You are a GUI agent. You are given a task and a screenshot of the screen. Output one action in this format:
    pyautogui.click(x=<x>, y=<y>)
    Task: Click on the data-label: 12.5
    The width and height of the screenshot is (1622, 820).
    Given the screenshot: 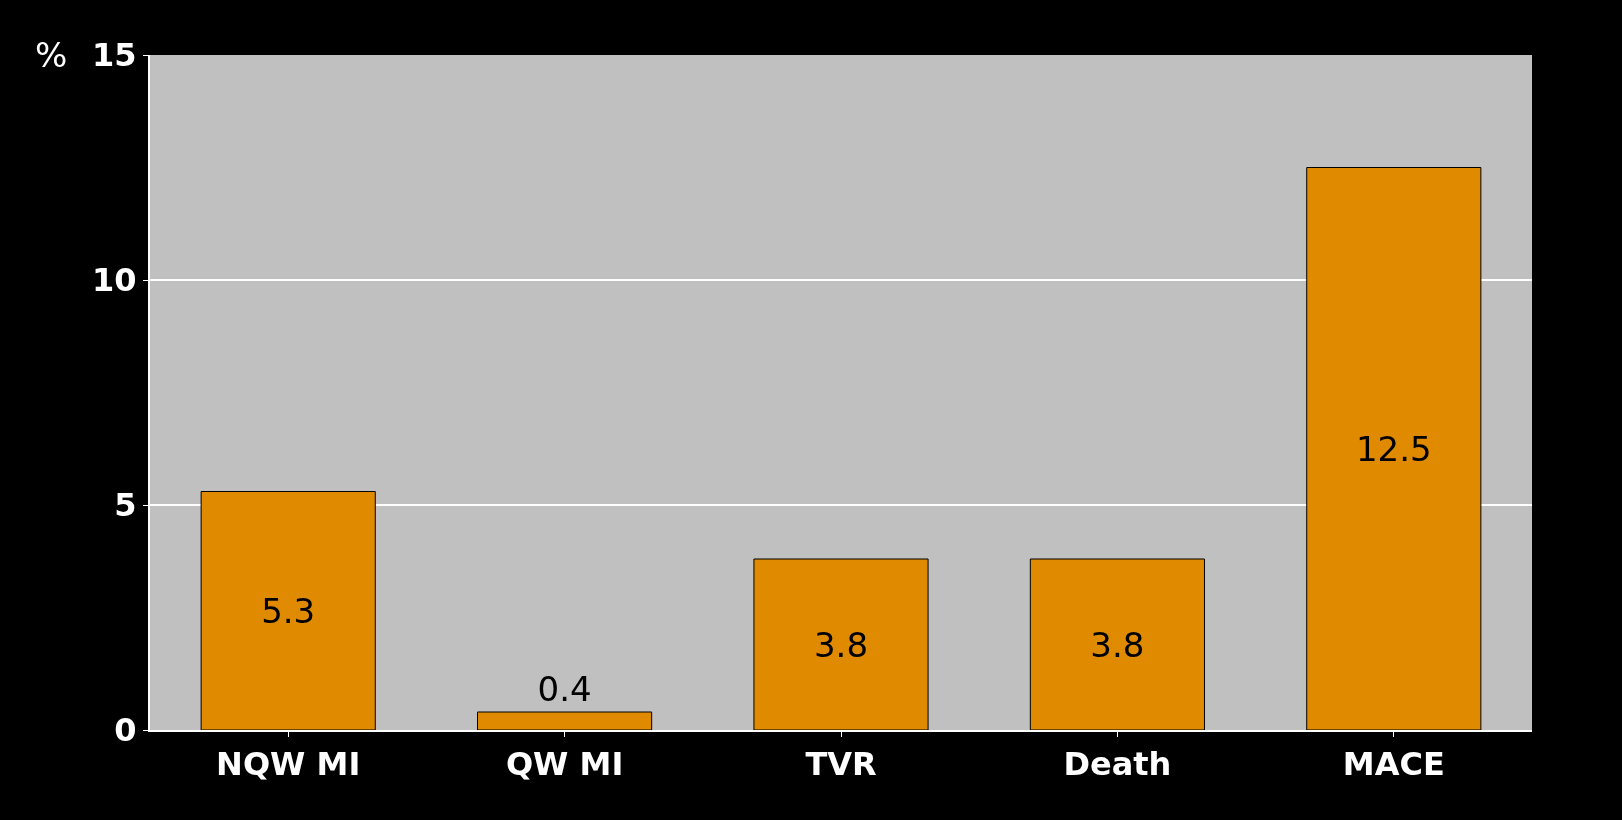 What is the action you would take?
    pyautogui.click(x=1393, y=448)
    